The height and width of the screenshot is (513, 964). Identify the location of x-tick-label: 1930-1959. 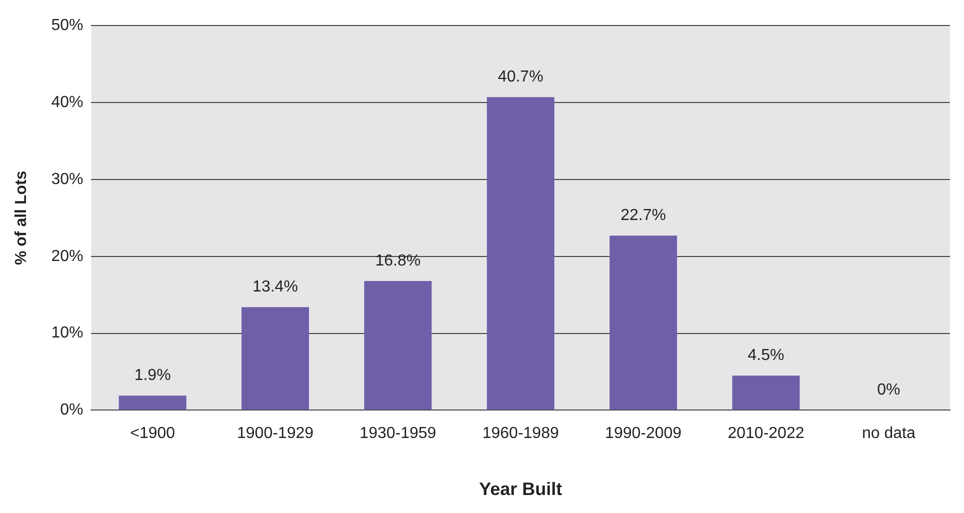
(398, 433).